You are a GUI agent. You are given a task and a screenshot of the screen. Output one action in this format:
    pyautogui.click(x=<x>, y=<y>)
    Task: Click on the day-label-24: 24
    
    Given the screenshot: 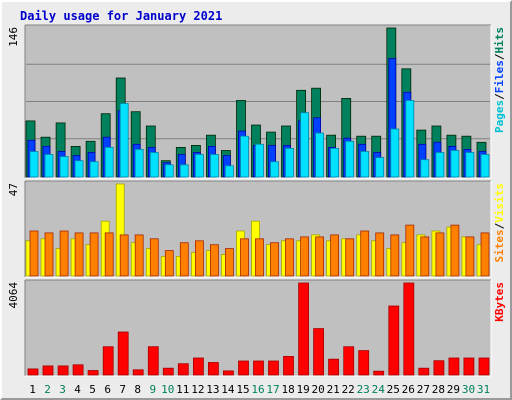 What is the action you would take?
    pyautogui.click(x=379, y=389)
    